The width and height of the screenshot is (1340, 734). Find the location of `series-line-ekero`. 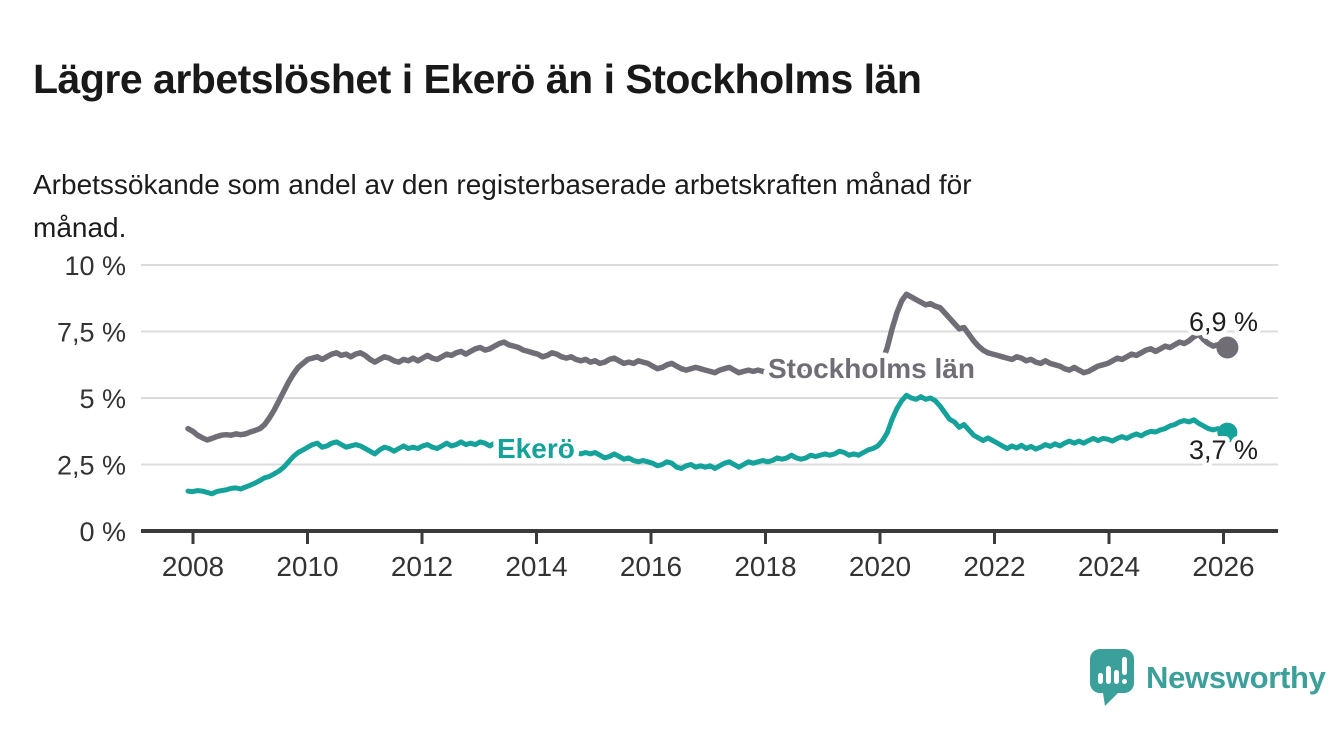

series-line-ekero is located at coordinates (707, 444).